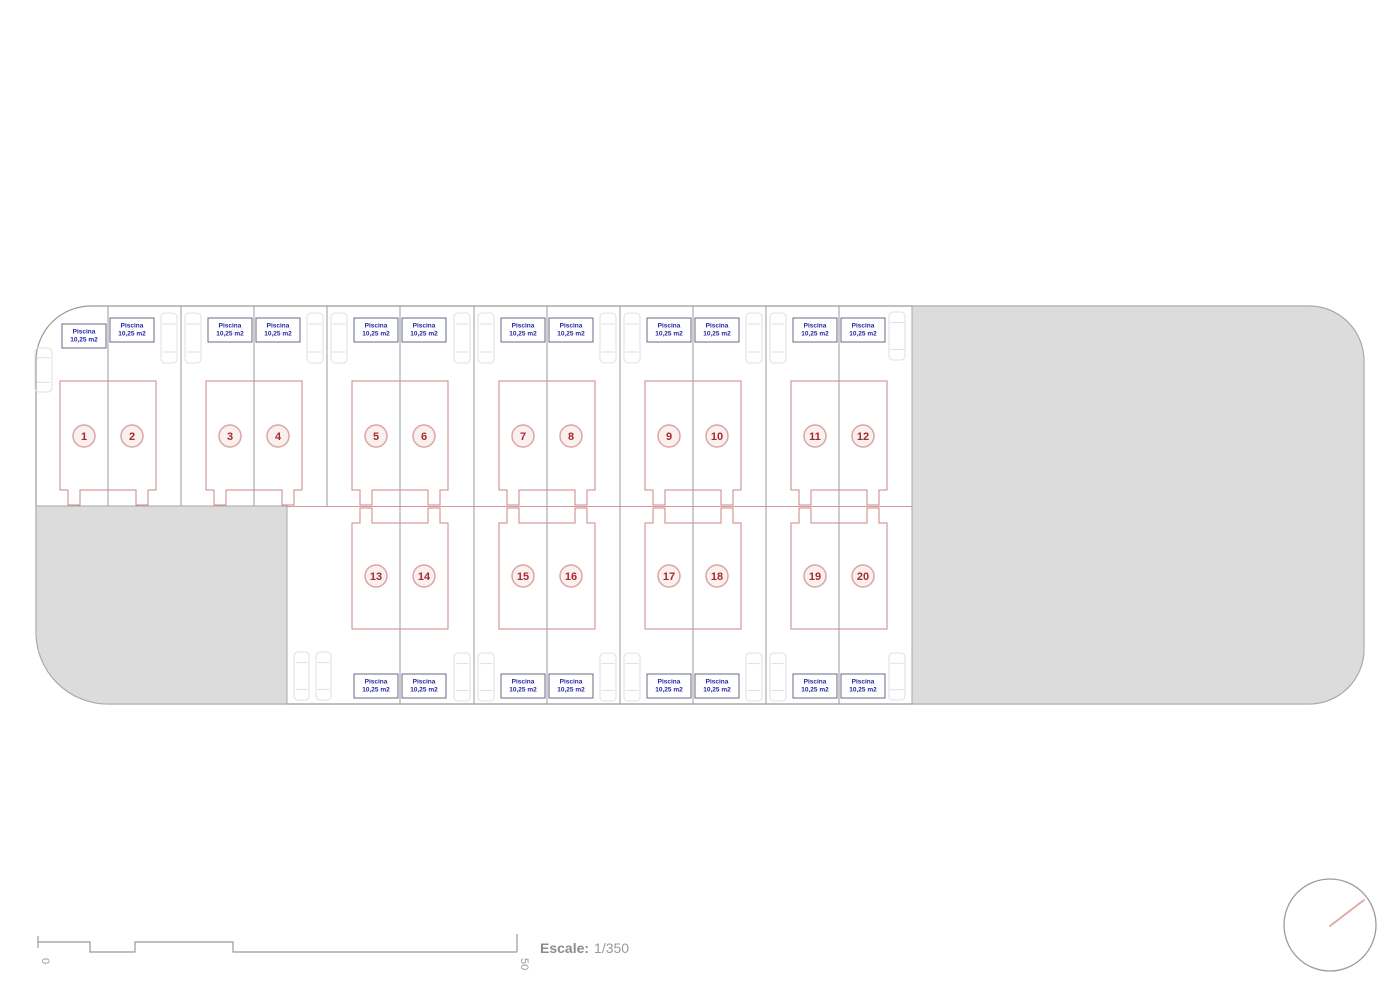  I want to click on bottom-left-gray-parcel, so click(161, 605).